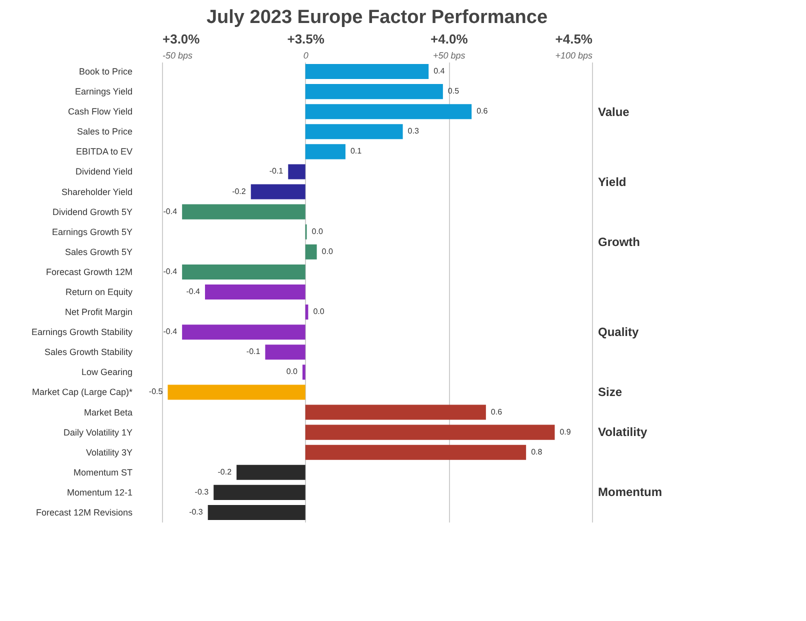 Image resolution: width=806 pixels, height=621 pixels. I want to click on chart-title: July 2023 Europe Factor Performance, so click(377, 17).